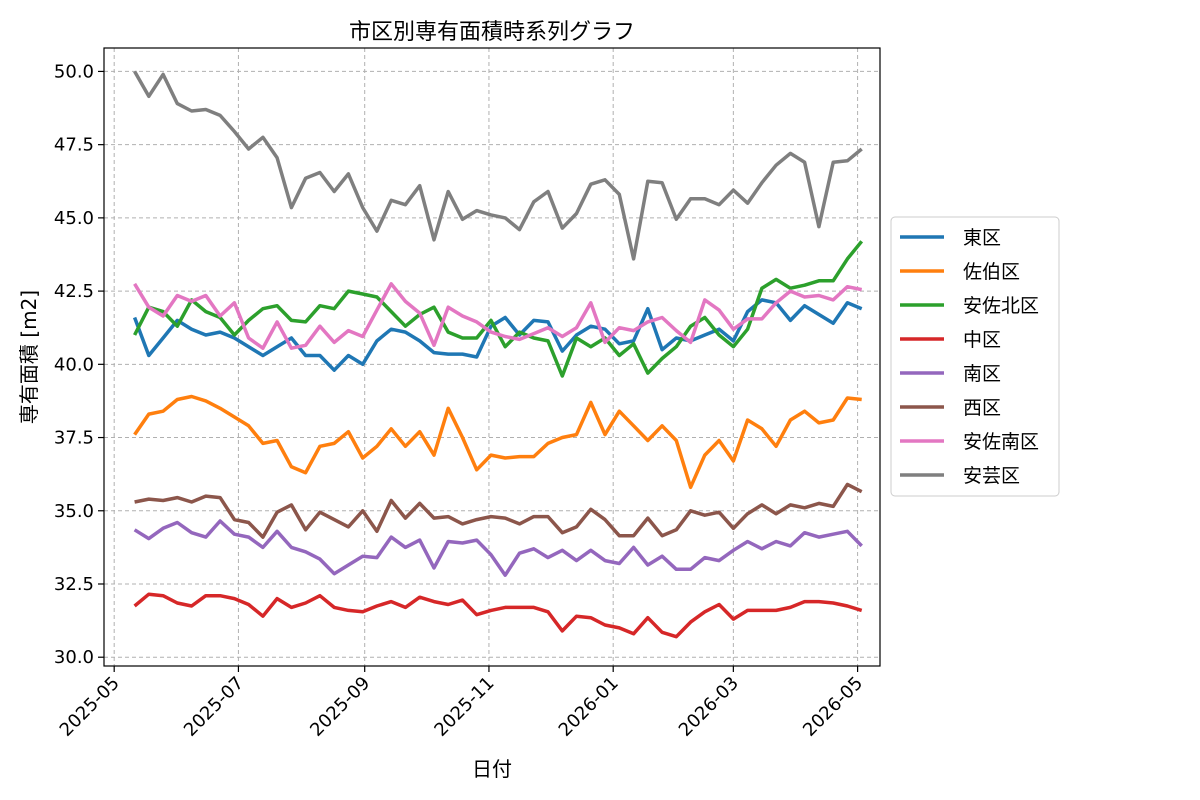 The width and height of the screenshot is (1200, 800). Describe the element at coordinates (975, 356) in the screenshot. I see `legend-frame` at that location.